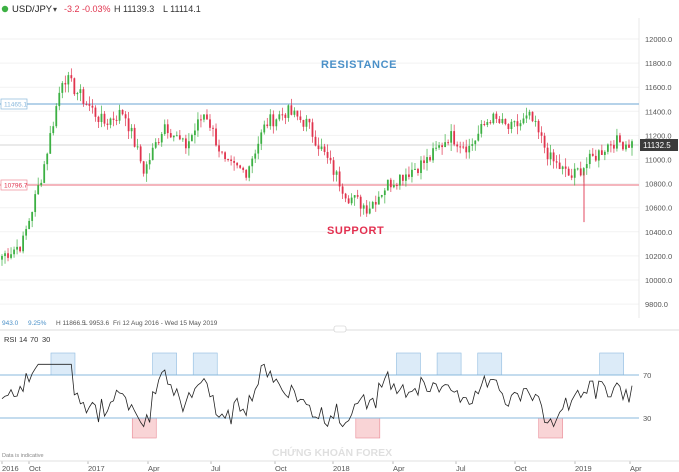 This screenshot has width=679, height=472. Describe the element at coordinates (449, 364) in the screenshot. I see `rsi-overbought-box` at that location.